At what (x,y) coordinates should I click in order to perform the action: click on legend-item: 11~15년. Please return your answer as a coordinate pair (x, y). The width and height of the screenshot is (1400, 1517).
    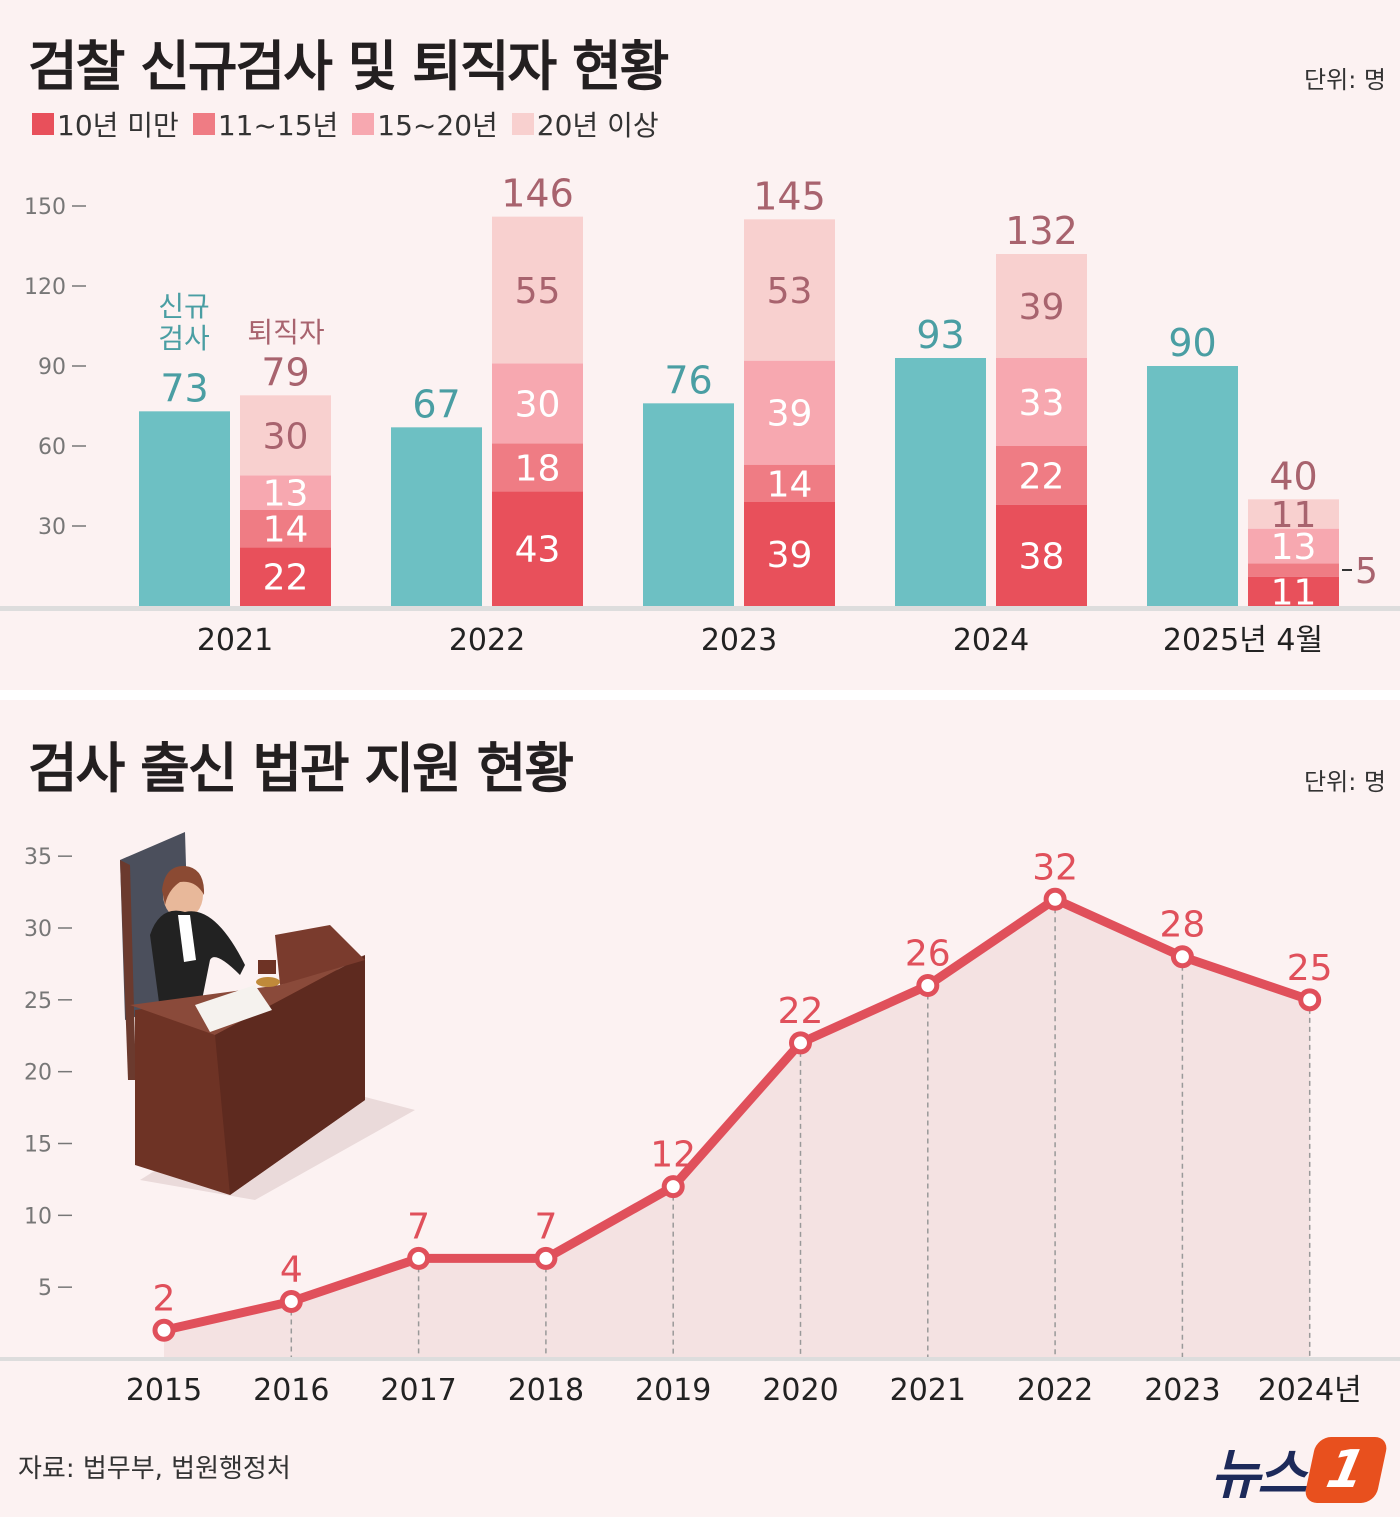
    Looking at the image, I should click on (265, 124).